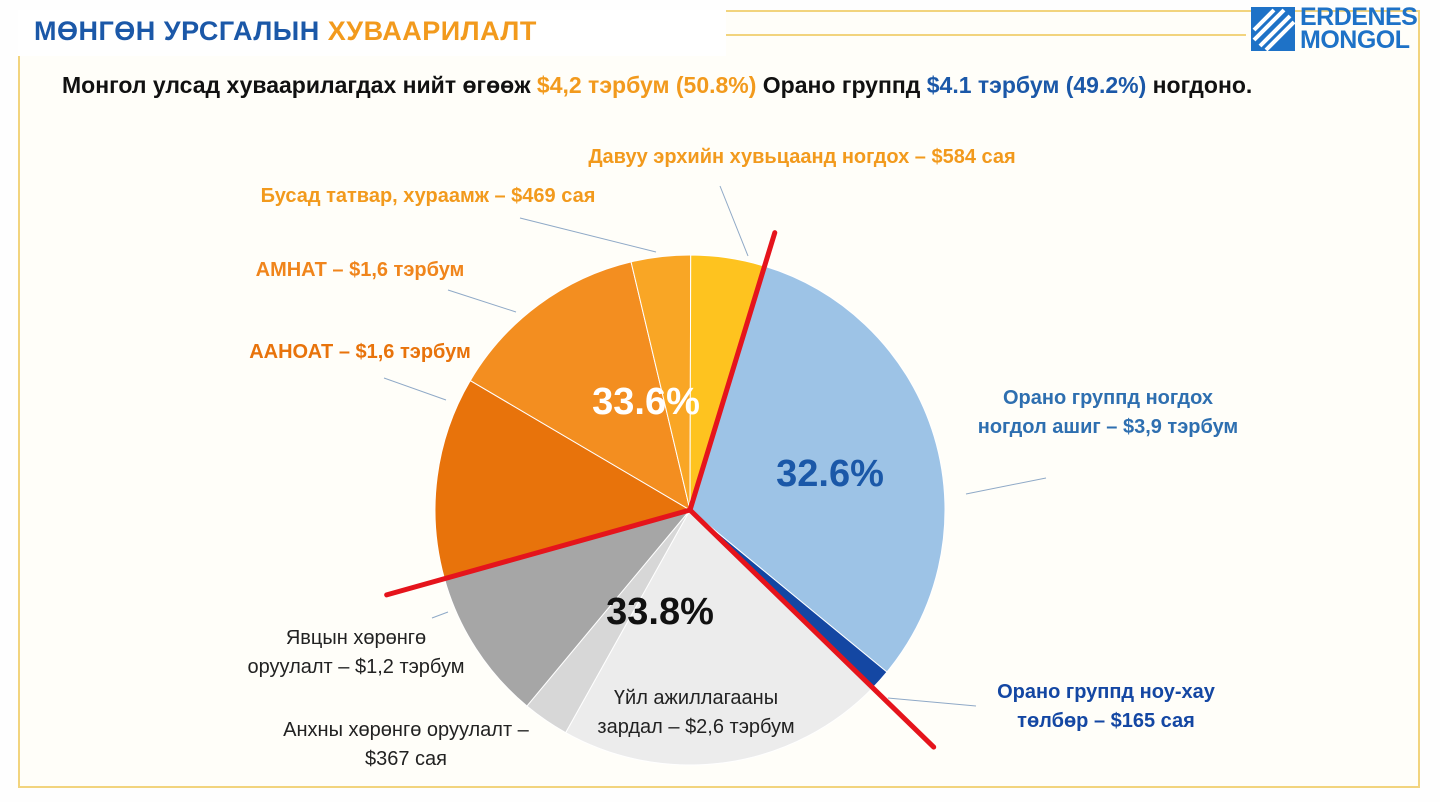 The height and width of the screenshot is (802, 1440). Describe the element at coordinates (356, 652) in the screenshot. I see `slice-label: Явцын хөрөнгө оруулалт – $1,2 тэрбум` at that location.